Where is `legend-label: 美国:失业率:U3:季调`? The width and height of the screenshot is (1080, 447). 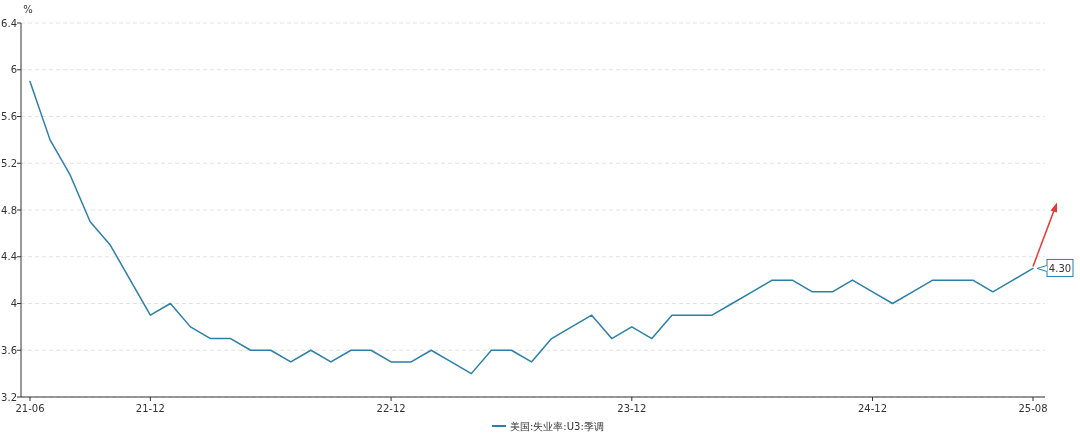 legend-label: 美国:失业率:U3:季调 is located at coordinates (557, 426).